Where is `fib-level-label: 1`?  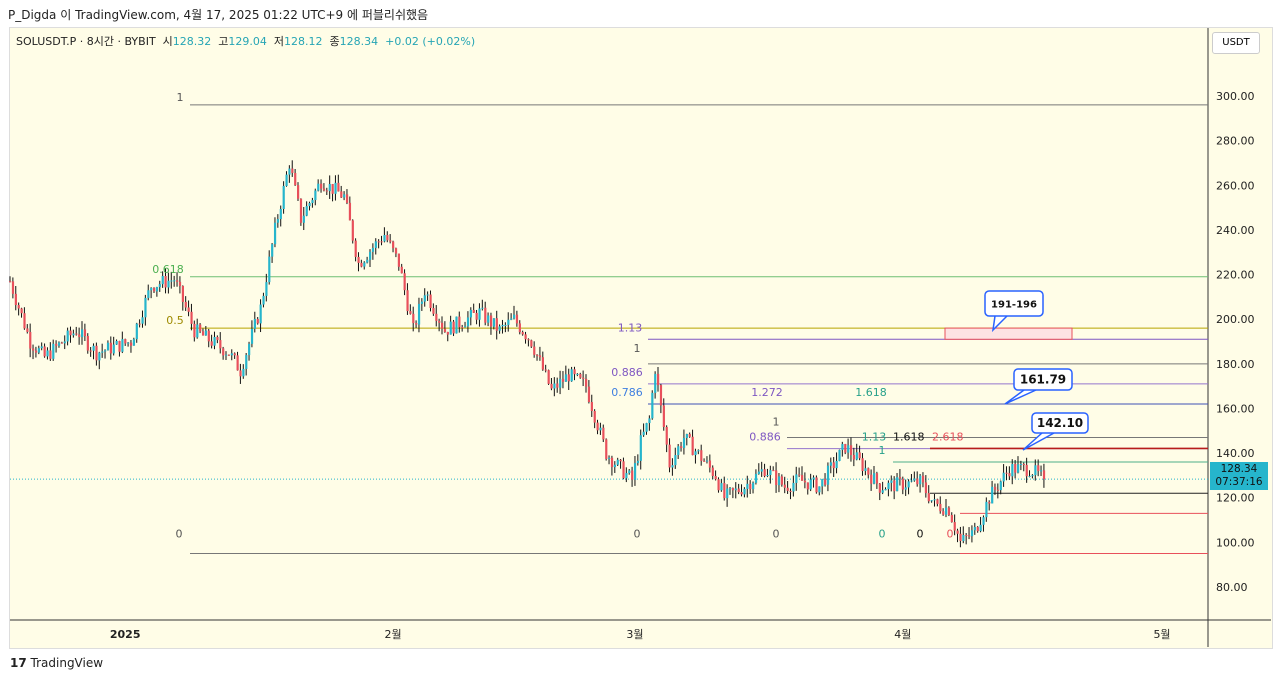 fib-level-label: 1 is located at coordinates (637, 348).